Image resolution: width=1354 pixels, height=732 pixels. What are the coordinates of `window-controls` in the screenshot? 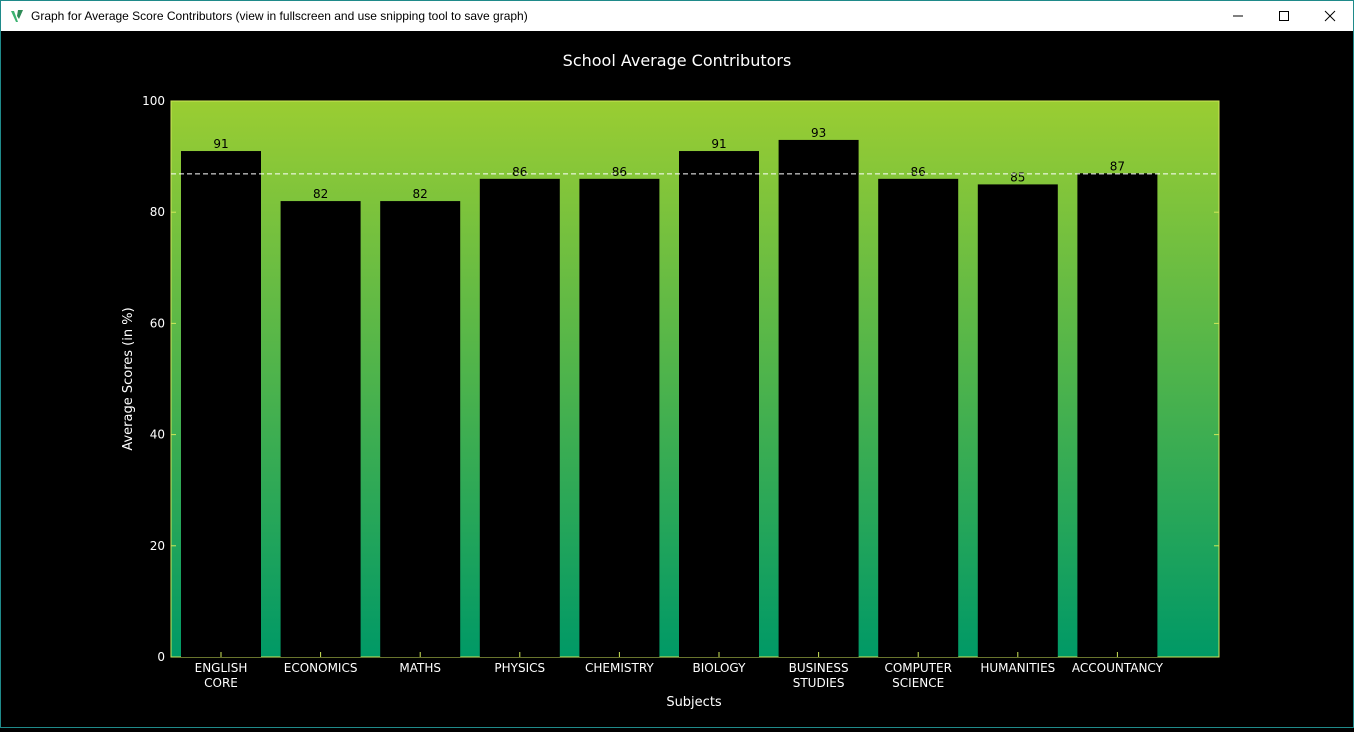 It's located at (1284, 16).